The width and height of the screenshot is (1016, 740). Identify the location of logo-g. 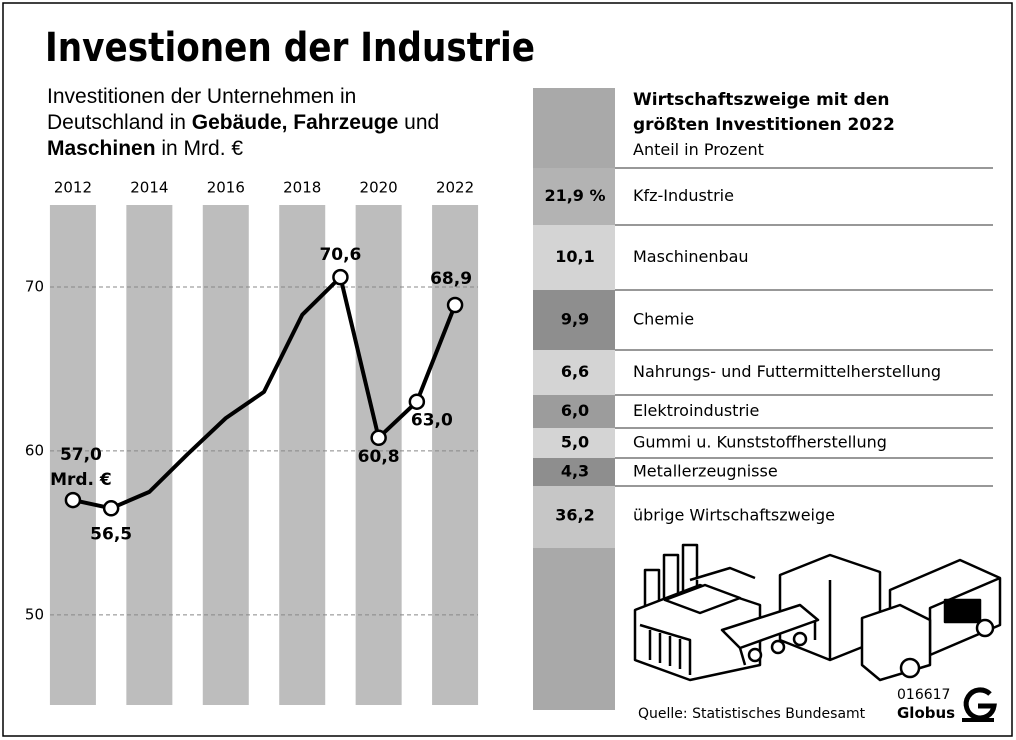
(980, 704).